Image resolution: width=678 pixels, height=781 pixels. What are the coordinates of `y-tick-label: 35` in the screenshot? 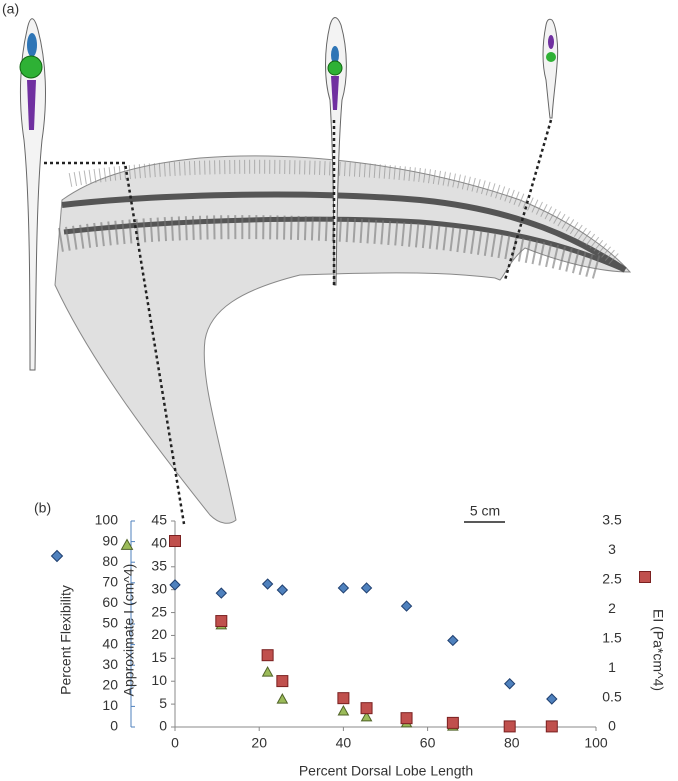 It's located at (159, 565).